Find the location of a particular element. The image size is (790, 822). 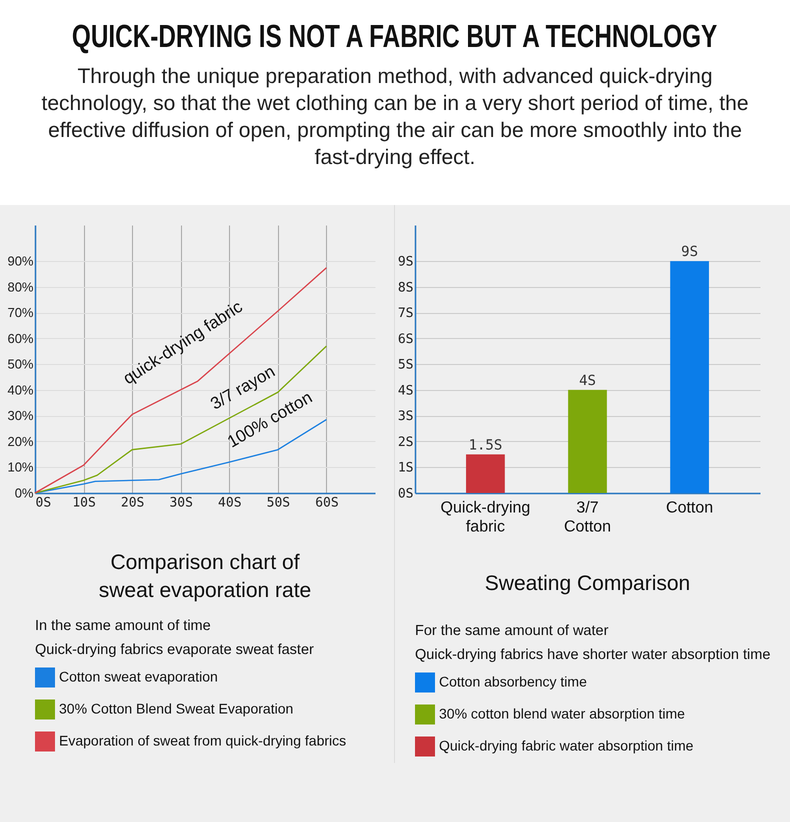

legend-label: Evaporation of sweat from quick-drying fabrics is located at coordinates (202, 740).